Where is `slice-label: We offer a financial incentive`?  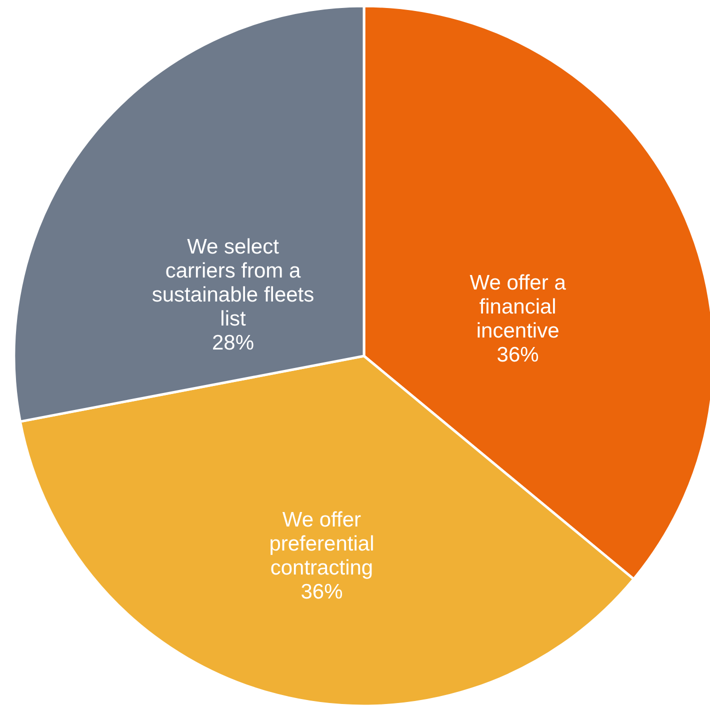 slice-label: We offer a financial incentive is located at coordinates (518, 307).